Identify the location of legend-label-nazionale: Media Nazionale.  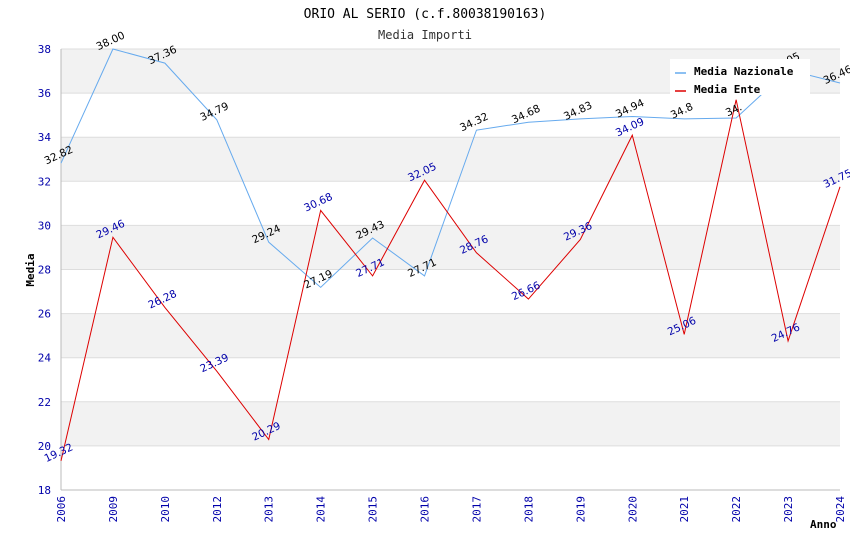
(744, 71).